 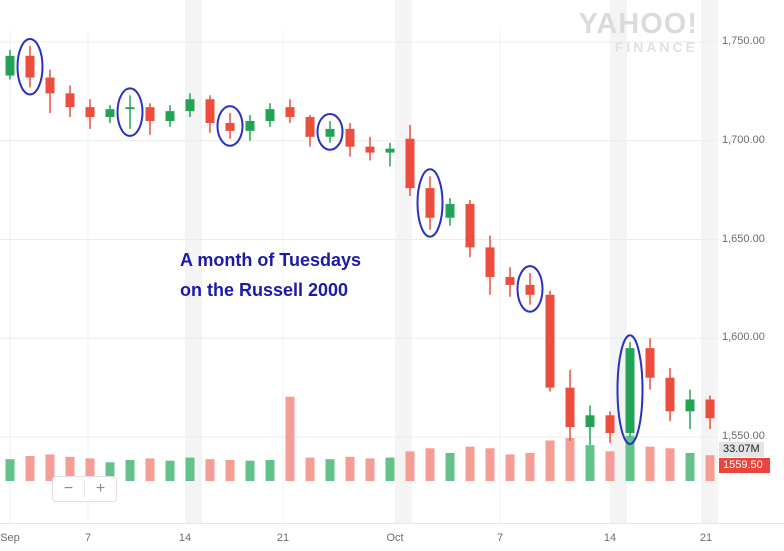 What do you see at coordinates (264, 289) in the screenshot?
I see `annotation-line2: on the Russell 2000` at bounding box center [264, 289].